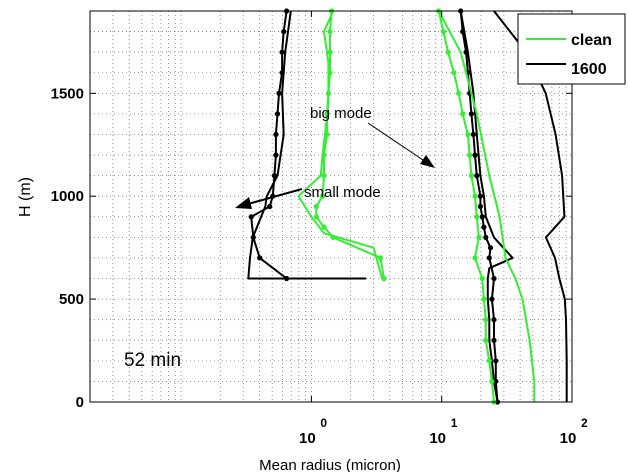  I want to click on legend: clean 1600, so click(571, 49).